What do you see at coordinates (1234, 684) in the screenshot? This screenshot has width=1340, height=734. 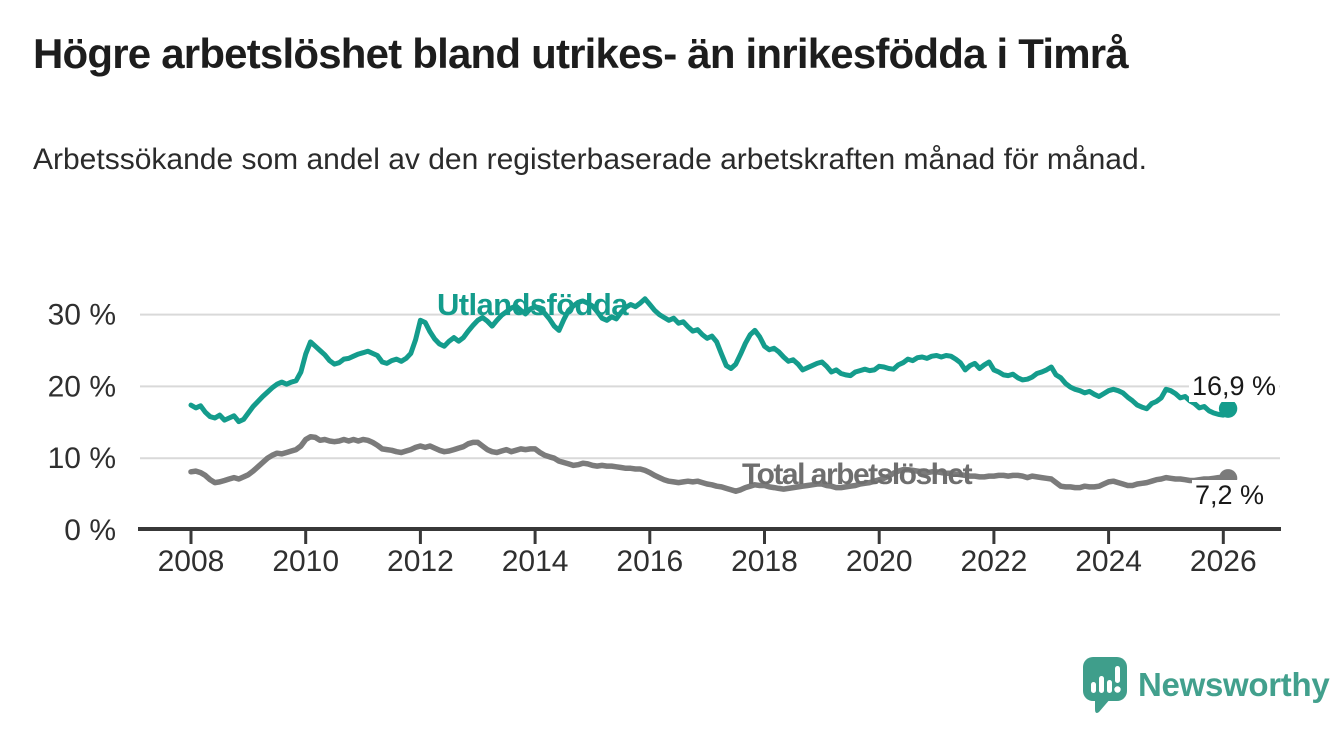 I see `newsworthy-logo-text: Newsworthy` at bounding box center [1234, 684].